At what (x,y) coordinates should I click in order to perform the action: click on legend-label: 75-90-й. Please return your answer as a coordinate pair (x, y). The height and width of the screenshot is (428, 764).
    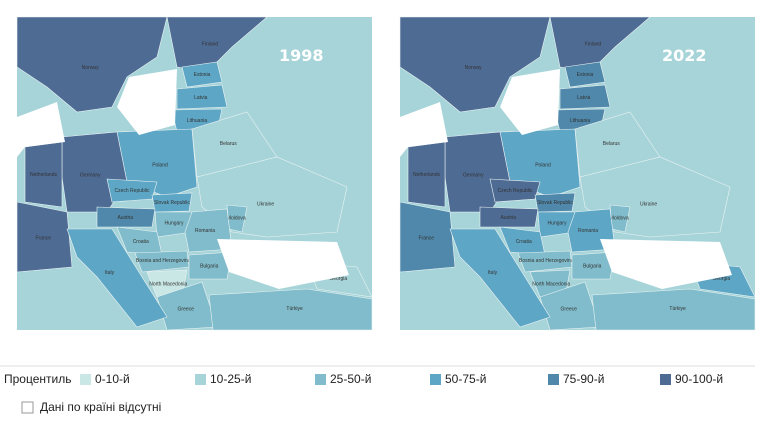
    Looking at the image, I should click on (583, 379).